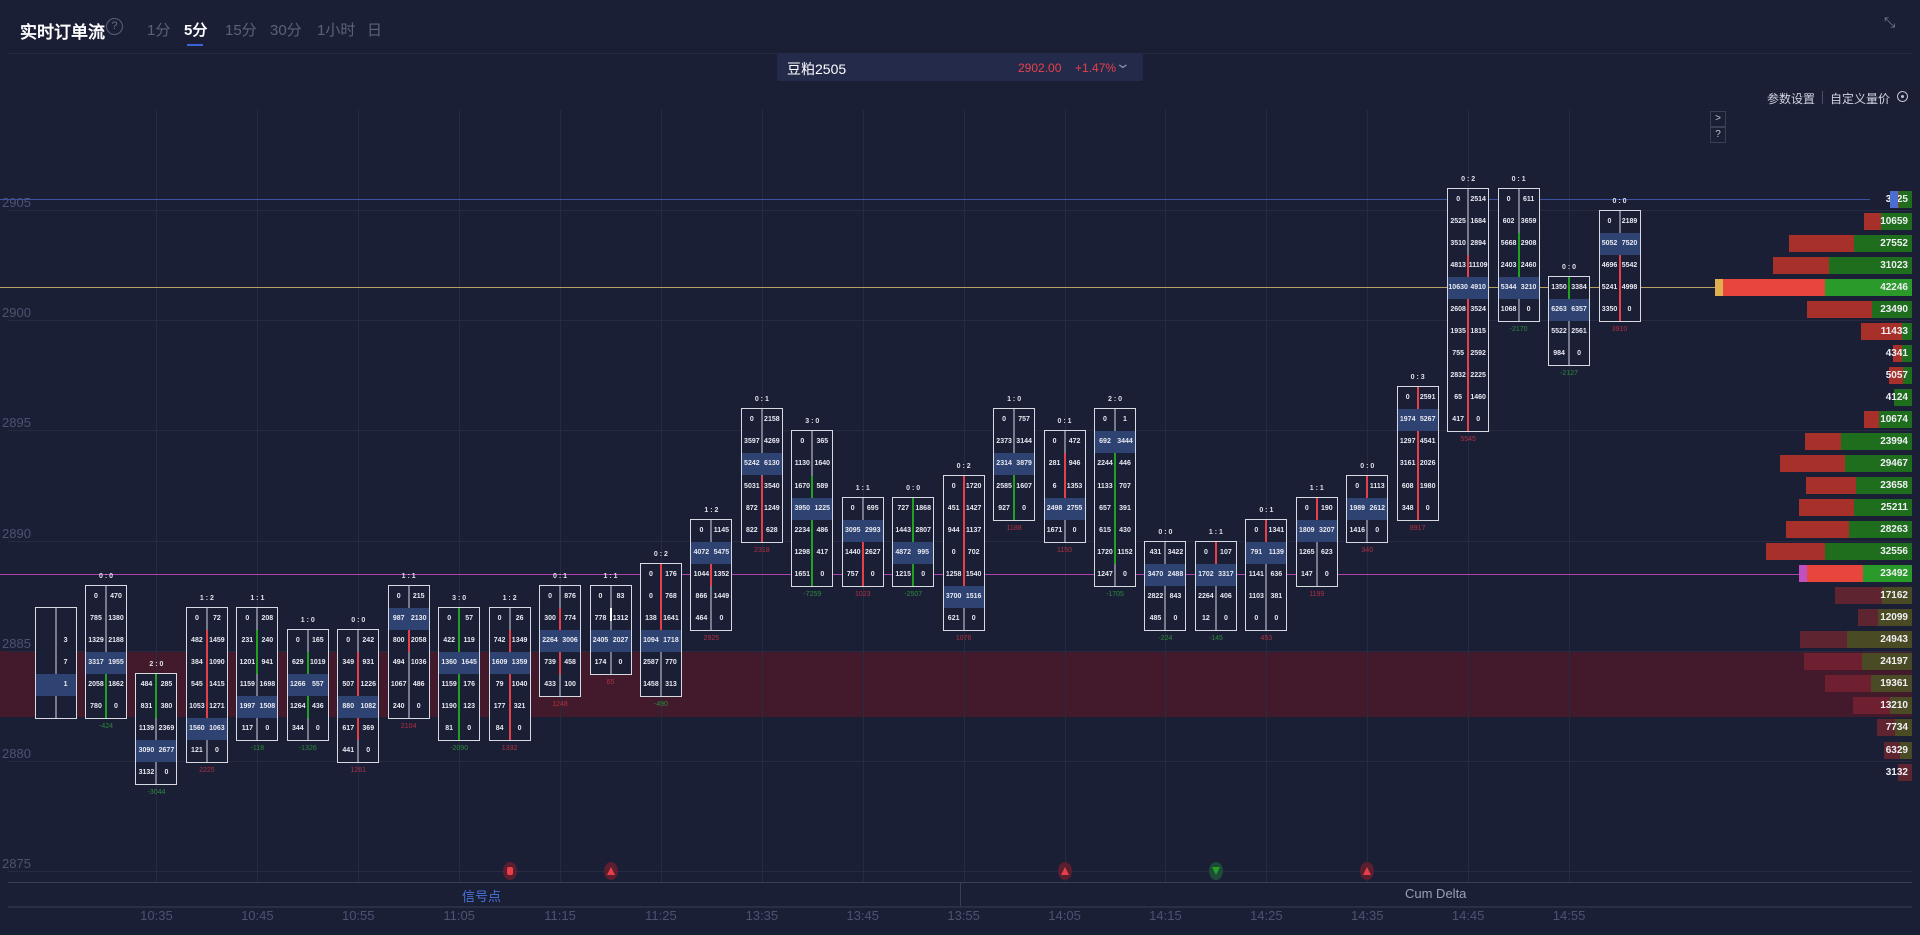 This screenshot has width=1920, height=935. What do you see at coordinates (1367, 550) in the screenshot?
I see `candle-delta: 340` at bounding box center [1367, 550].